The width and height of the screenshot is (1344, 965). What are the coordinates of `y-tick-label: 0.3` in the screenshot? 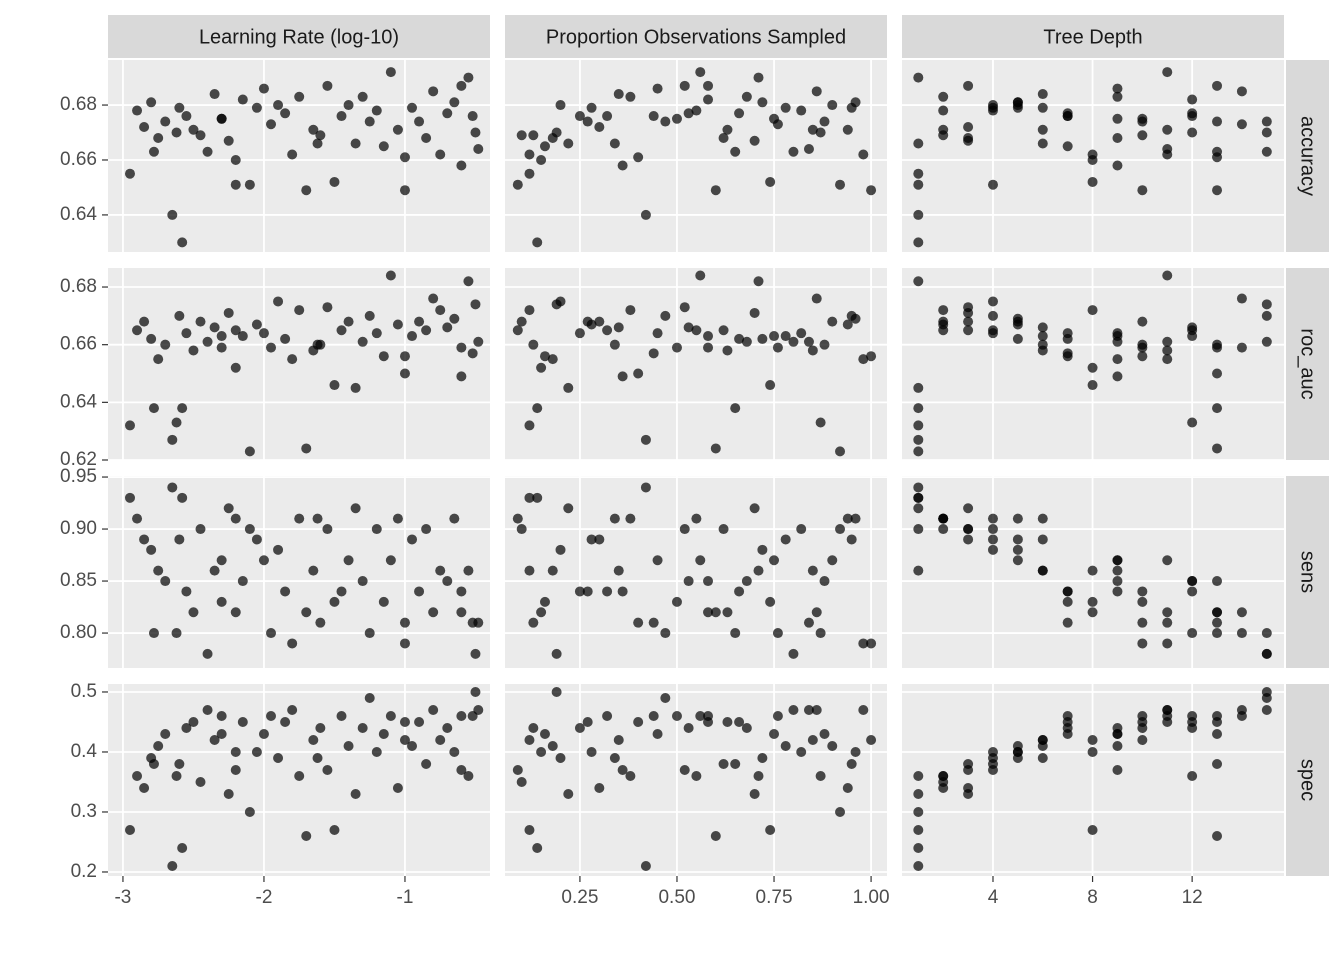 It's located at (84, 811).